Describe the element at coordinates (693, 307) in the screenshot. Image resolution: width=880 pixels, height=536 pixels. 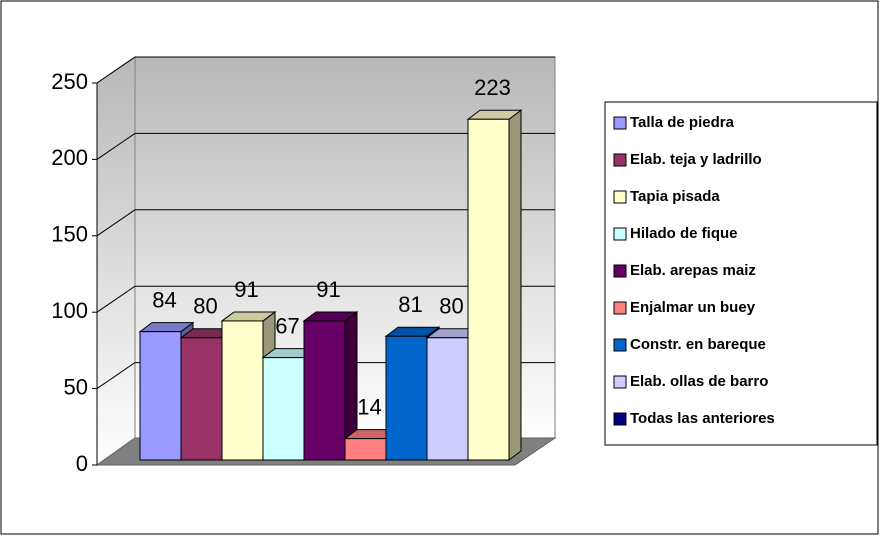
I see `legend-label: Enjalmar un buey` at that location.